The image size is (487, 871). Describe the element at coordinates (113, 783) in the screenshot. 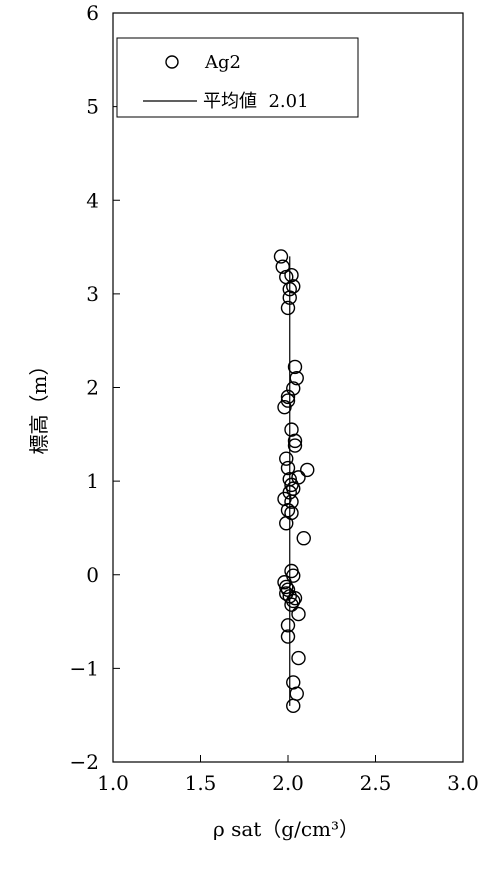

I see `x-tick-label: 1.0` at that location.